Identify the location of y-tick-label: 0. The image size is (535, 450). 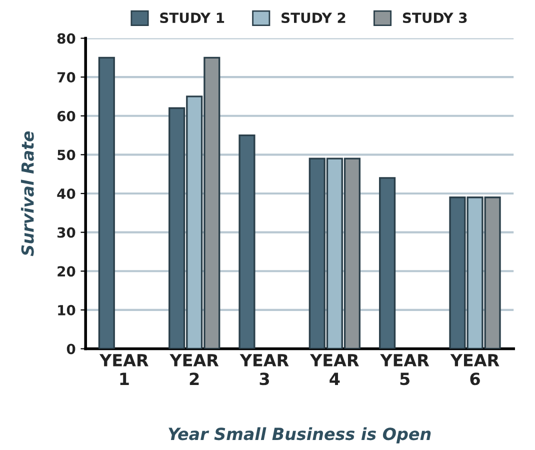
(71, 349).